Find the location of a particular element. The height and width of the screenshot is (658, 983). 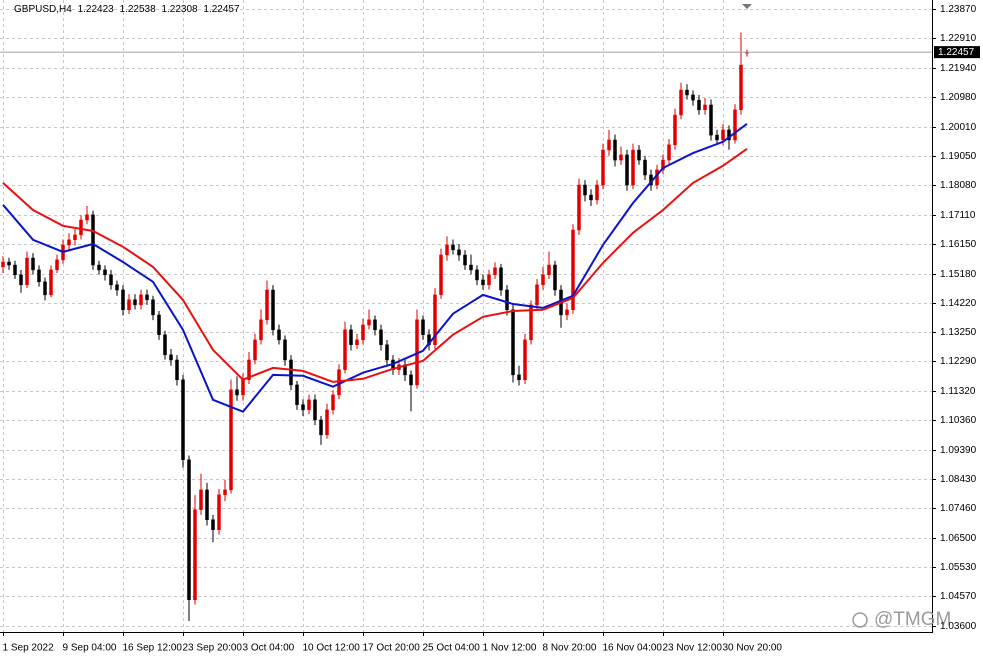

x-tick-label: 1 Sep 2022 is located at coordinates (29, 648).